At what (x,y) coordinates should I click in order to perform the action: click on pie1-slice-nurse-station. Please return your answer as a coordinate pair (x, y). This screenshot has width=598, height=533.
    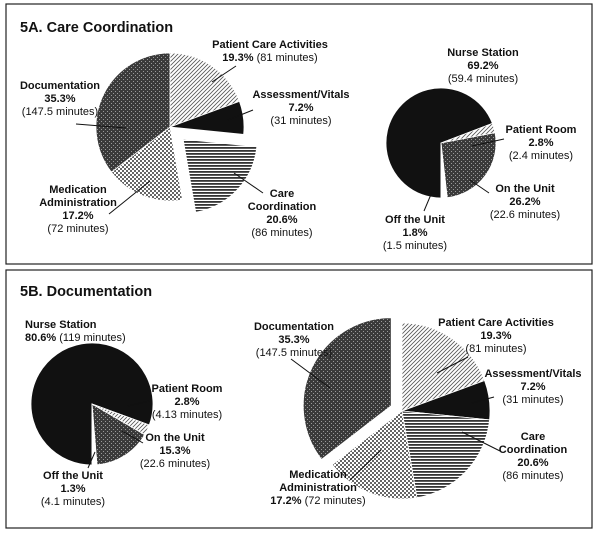
    Looking at the image, I should click on (439, 143).